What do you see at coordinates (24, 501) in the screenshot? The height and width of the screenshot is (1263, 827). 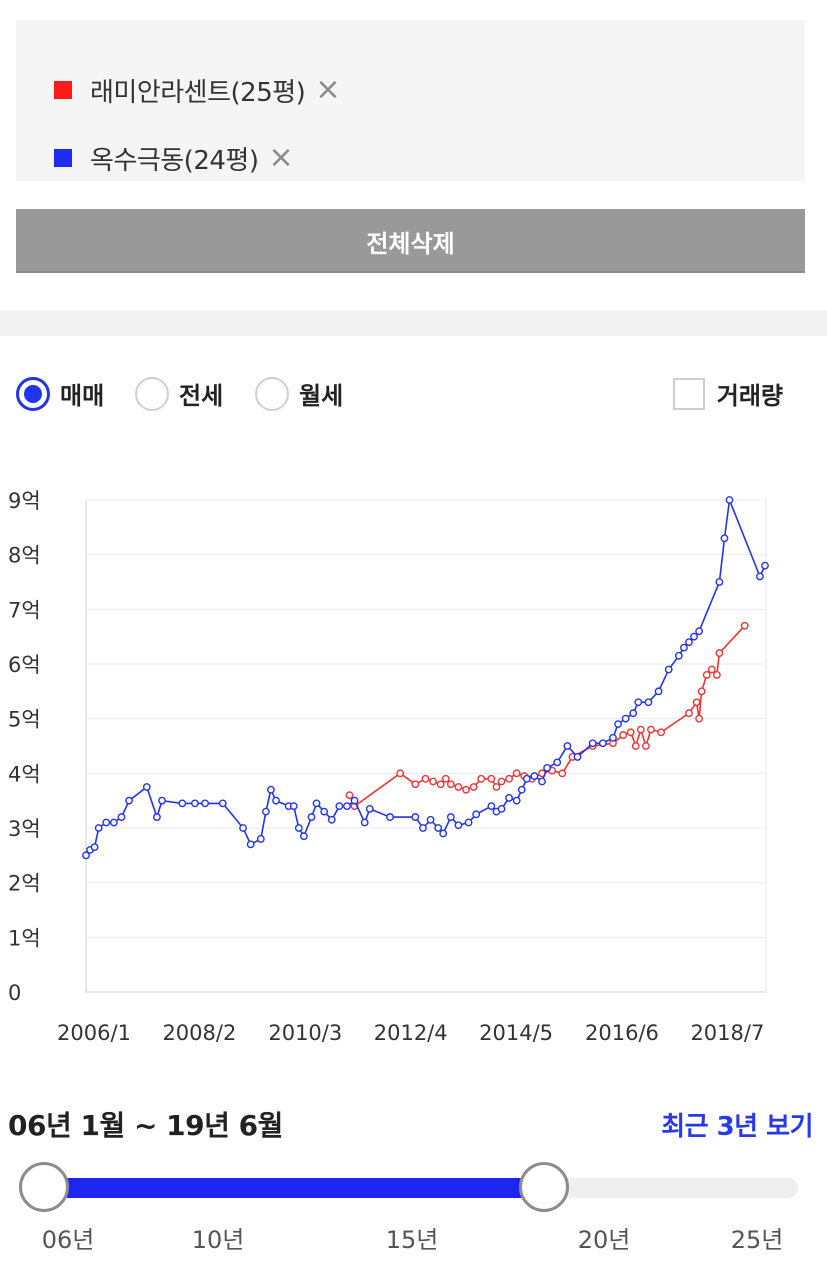 I see `y-tick-label: 9억` at bounding box center [24, 501].